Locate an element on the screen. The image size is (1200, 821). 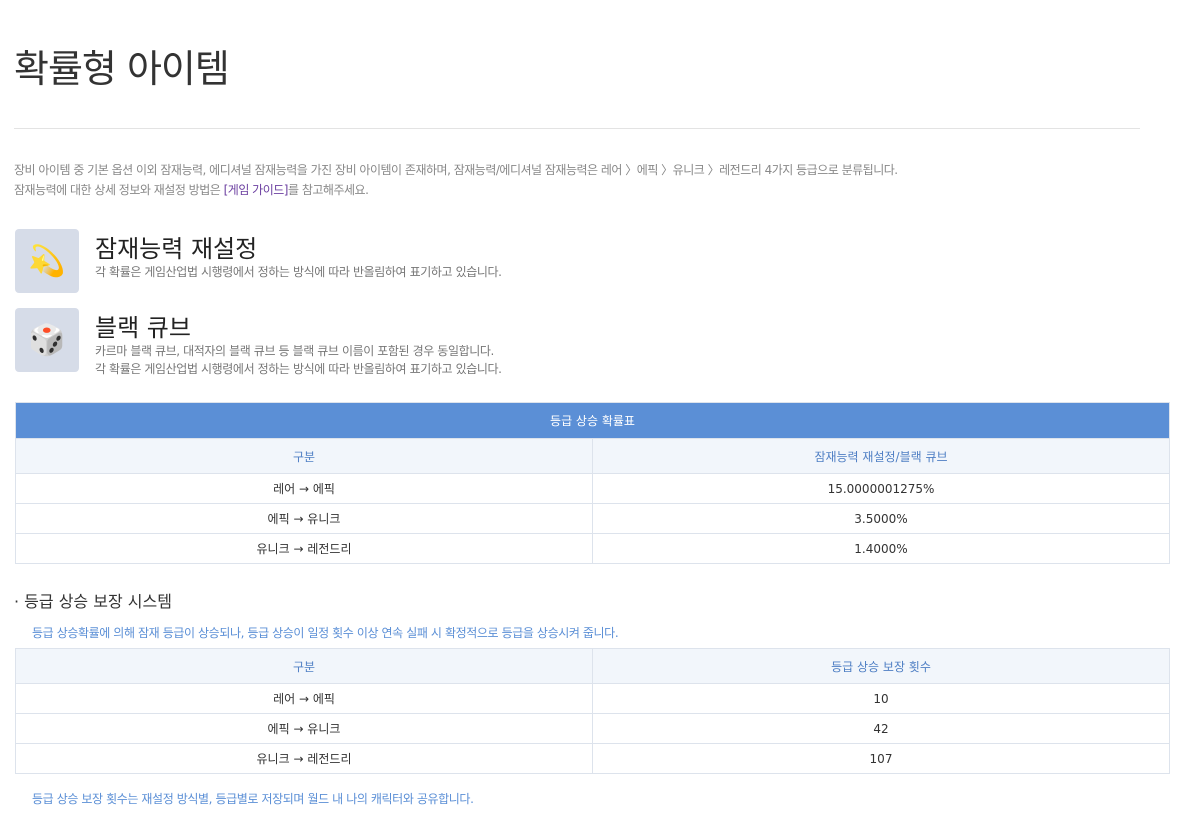
cell: 1.4000% is located at coordinates (881, 548).